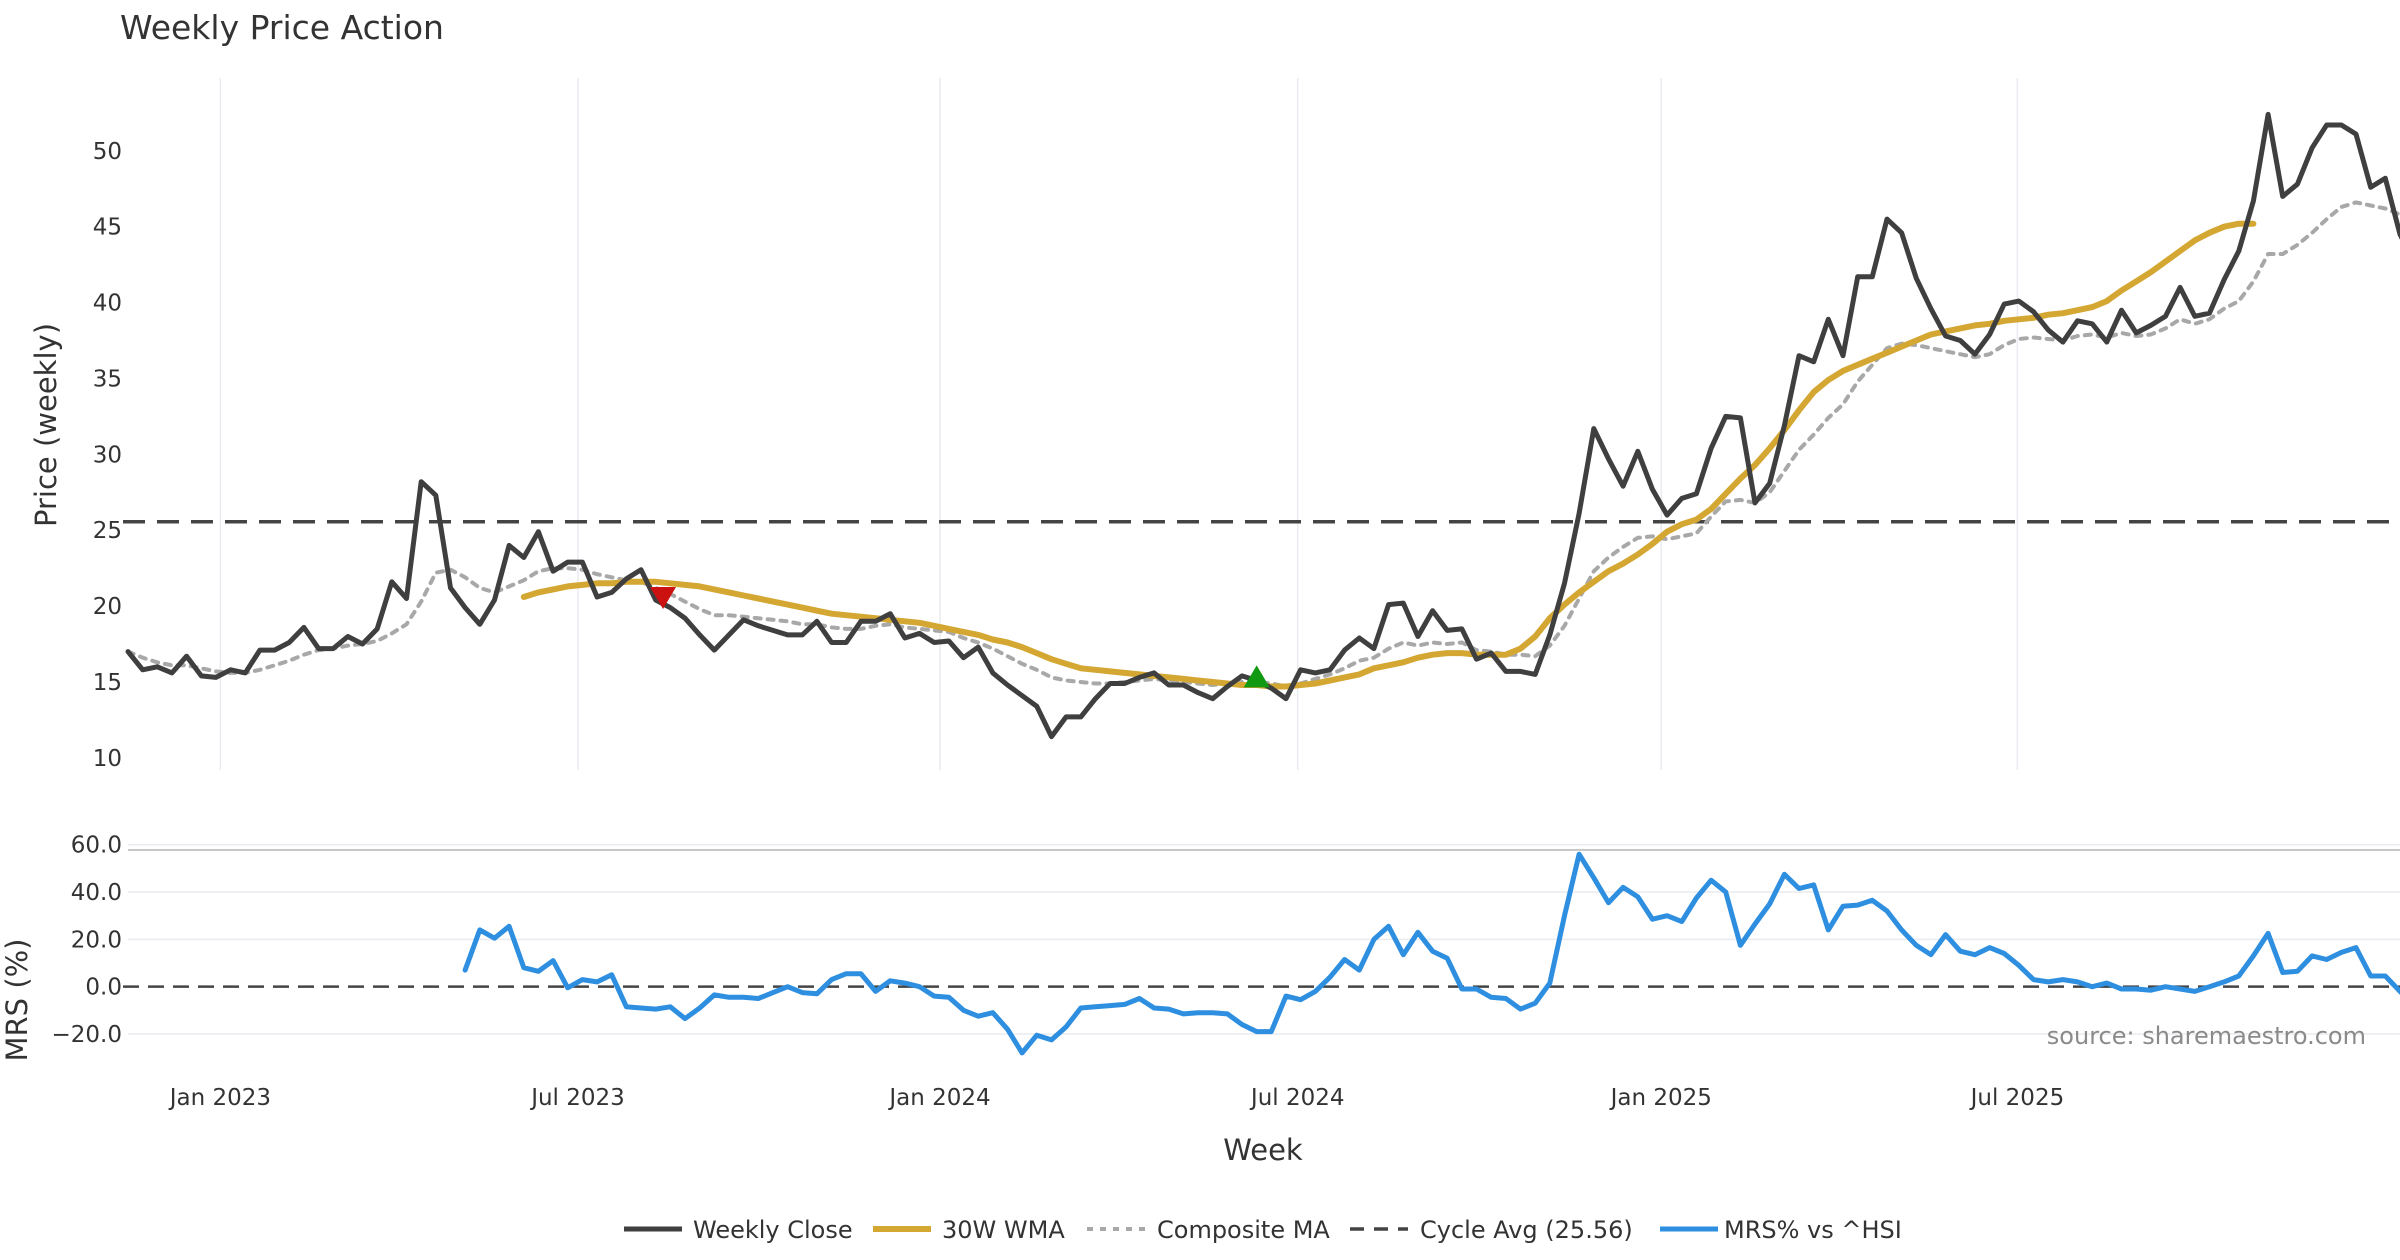  What do you see at coordinates (663, 598) in the screenshot?
I see `sell-signal-marker` at bounding box center [663, 598].